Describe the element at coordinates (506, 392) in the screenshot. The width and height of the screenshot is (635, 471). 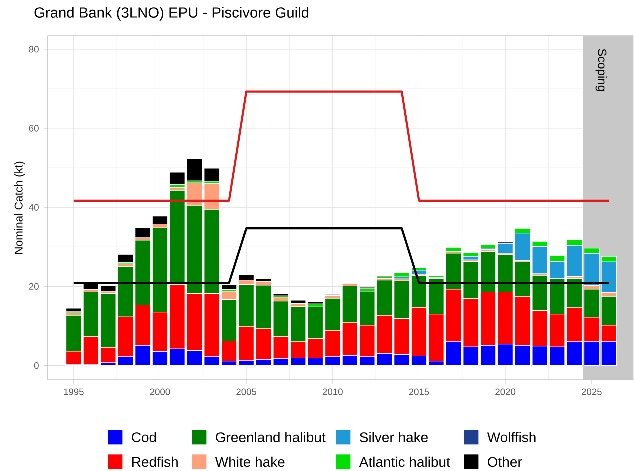
I see `x-tick-label: 2020` at that location.